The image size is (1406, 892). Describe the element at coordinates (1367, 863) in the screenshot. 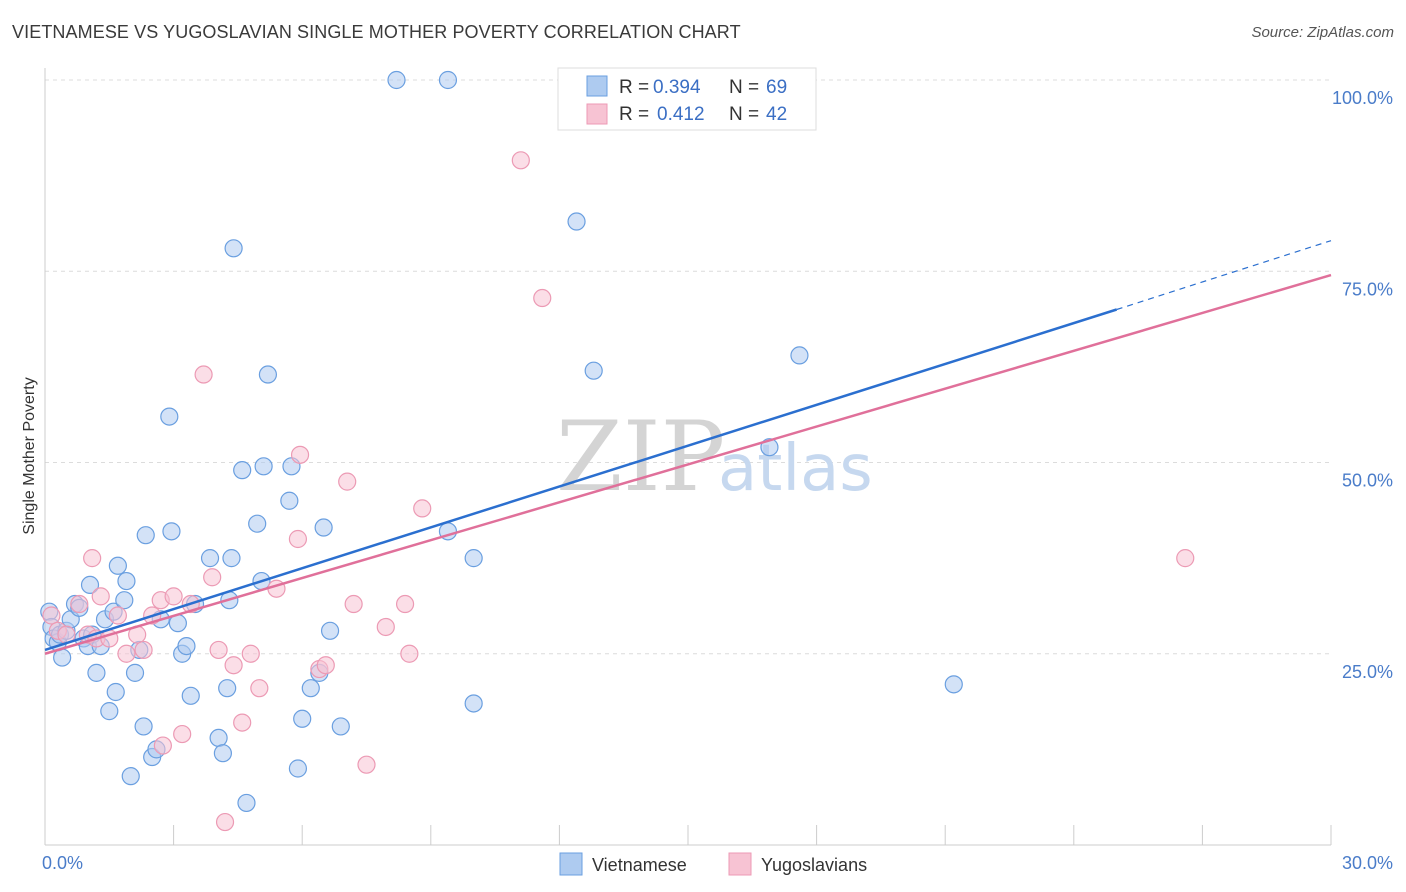

I see `x-tick-label-1: 30.0%` at that location.